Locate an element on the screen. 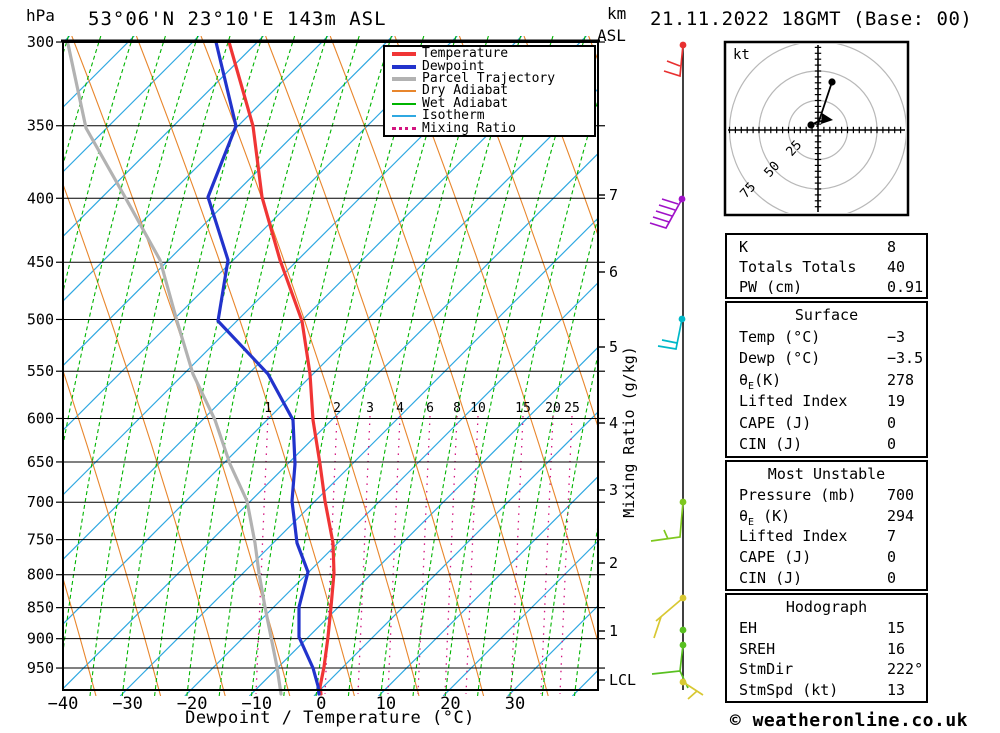 This screenshot has width=1000, height=733. stat-label: StmDir is located at coordinates (766, 669).